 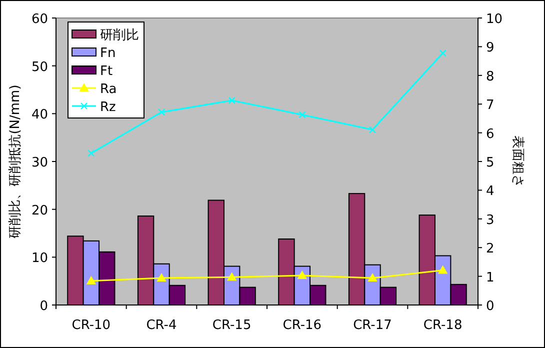 What do you see at coordinates (39, 258) in the screenshot?
I see `y-tick-label: 10` at bounding box center [39, 258].